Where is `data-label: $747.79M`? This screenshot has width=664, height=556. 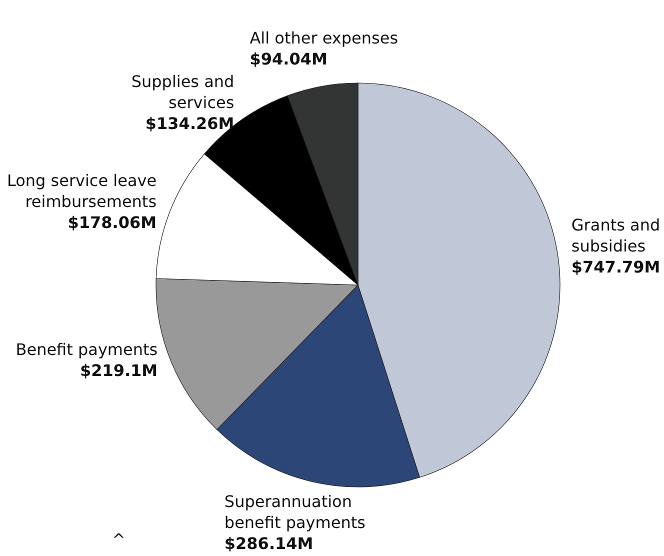
data-label: $747.79M is located at coordinates (615, 267).